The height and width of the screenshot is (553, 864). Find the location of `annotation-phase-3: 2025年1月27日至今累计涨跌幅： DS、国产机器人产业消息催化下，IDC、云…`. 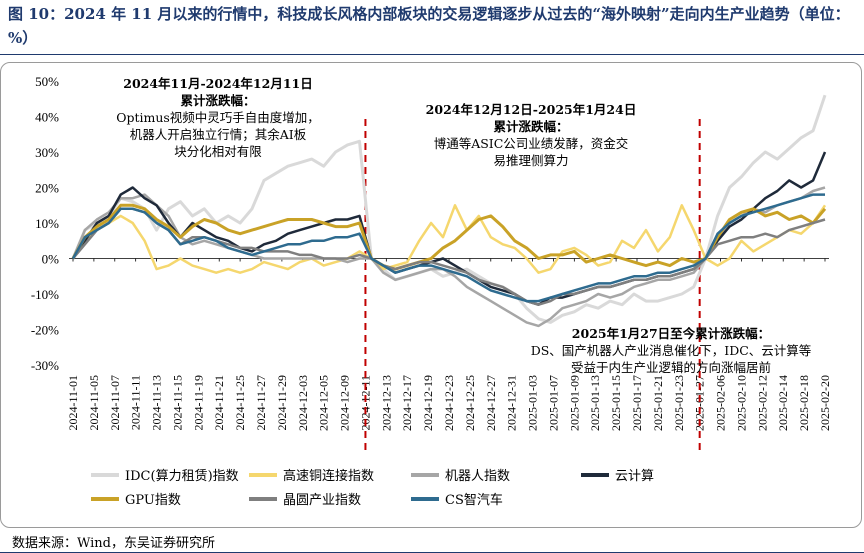

annotation-phase-3: 2025年1月27日至今累计涨跌幅： DS、国产机器人产业消息催化下，IDC、云… is located at coordinates (671, 350).